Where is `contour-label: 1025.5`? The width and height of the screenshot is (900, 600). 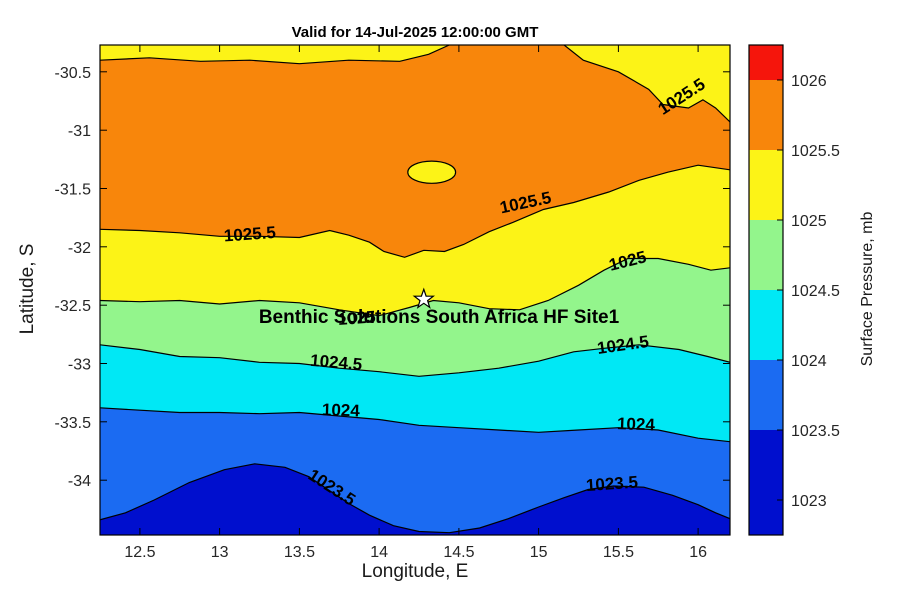
contour-label: 1025.5 is located at coordinates (249, 234).